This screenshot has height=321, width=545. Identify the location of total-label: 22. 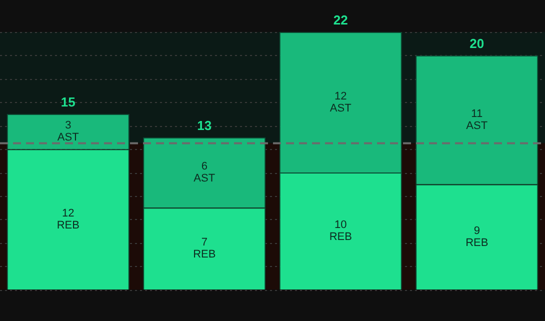
(340, 20).